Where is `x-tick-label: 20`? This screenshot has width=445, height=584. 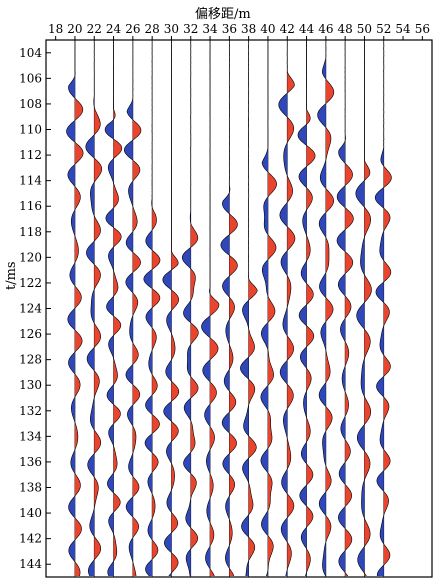
x-tick-label: 20 is located at coordinates (74, 29).